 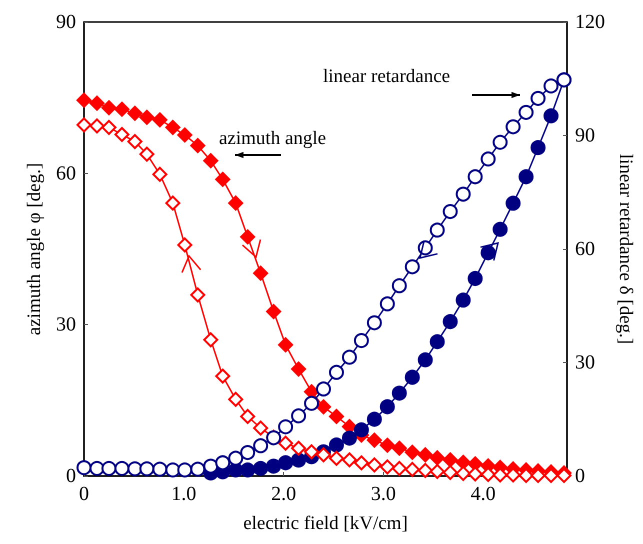 What do you see at coordinates (66, 22) in the screenshot?
I see `y-tick-label: 90` at bounding box center [66, 22].